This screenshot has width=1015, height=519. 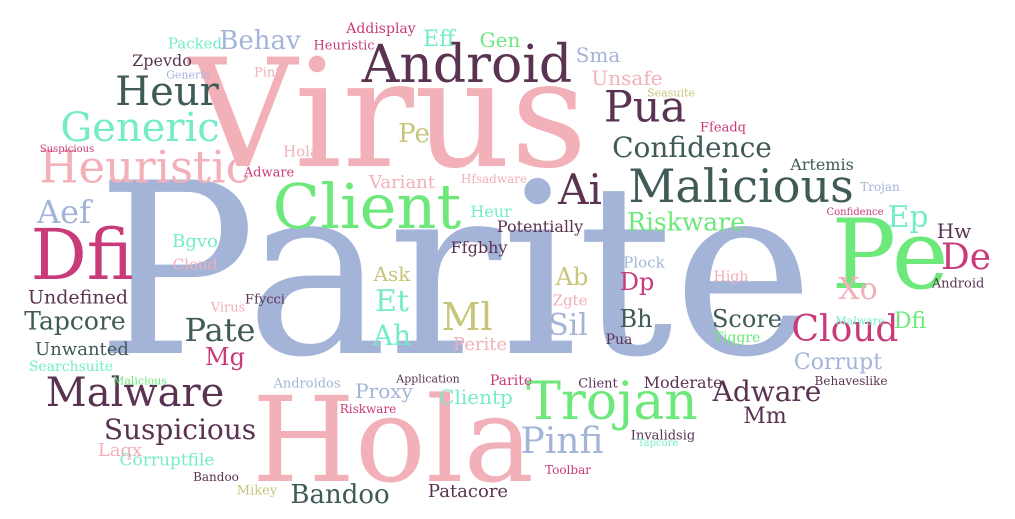 I want to click on word-tapcore-96: Tapcore, so click(x=658, y=443).